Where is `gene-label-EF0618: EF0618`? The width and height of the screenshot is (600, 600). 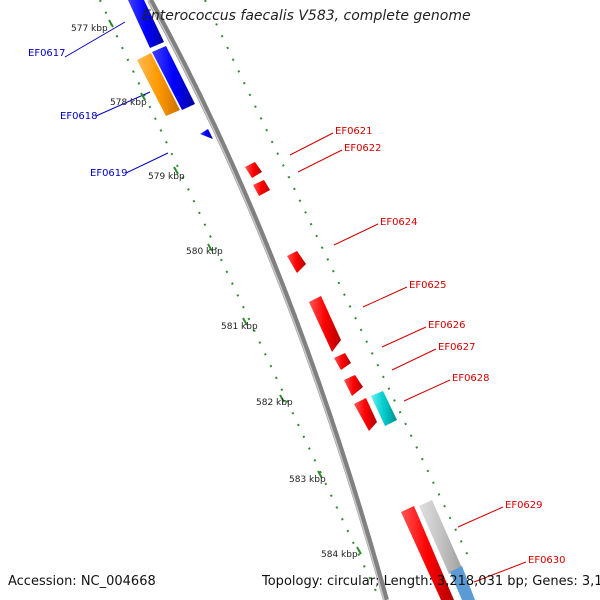
gene-label-EF0618: EF0618 is located at coordinates (79, 116).